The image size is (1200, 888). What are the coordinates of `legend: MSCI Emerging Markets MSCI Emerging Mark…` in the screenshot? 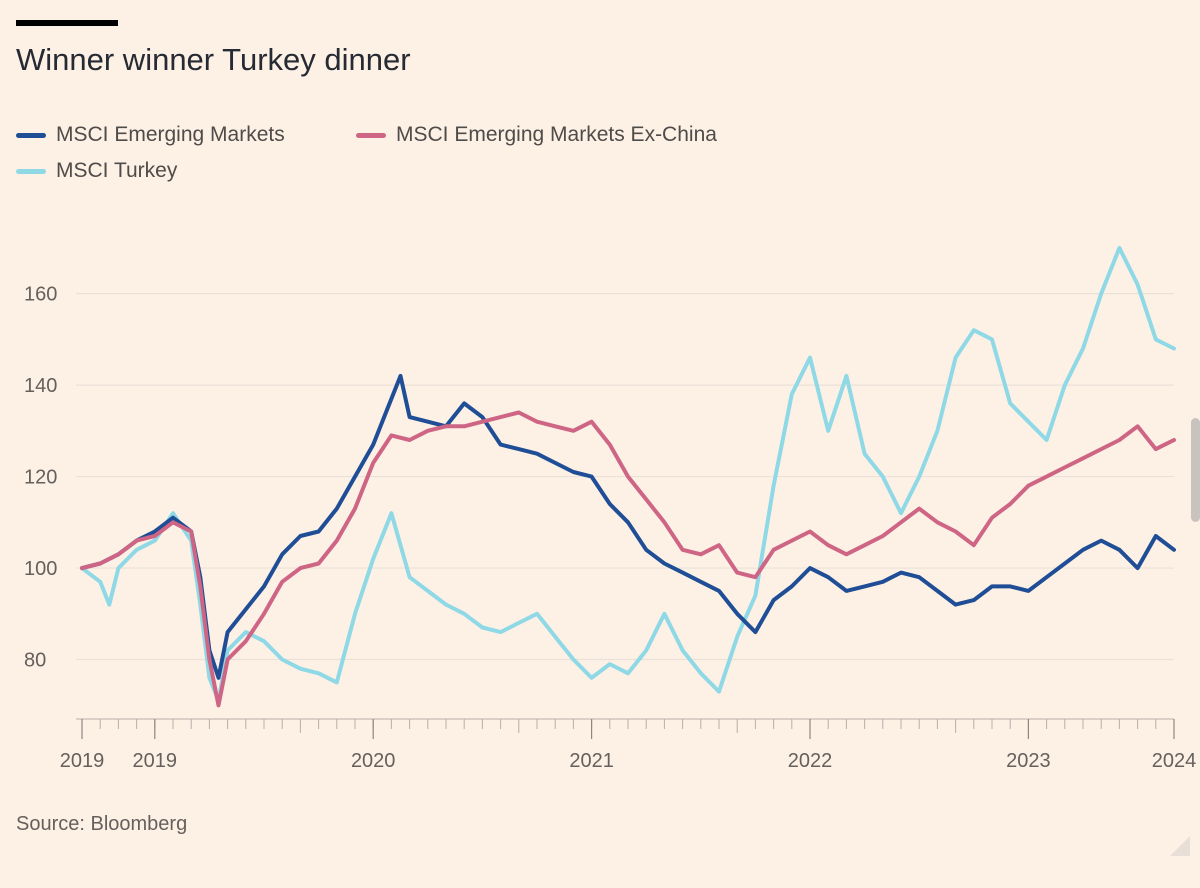 It's located at (516, 155).